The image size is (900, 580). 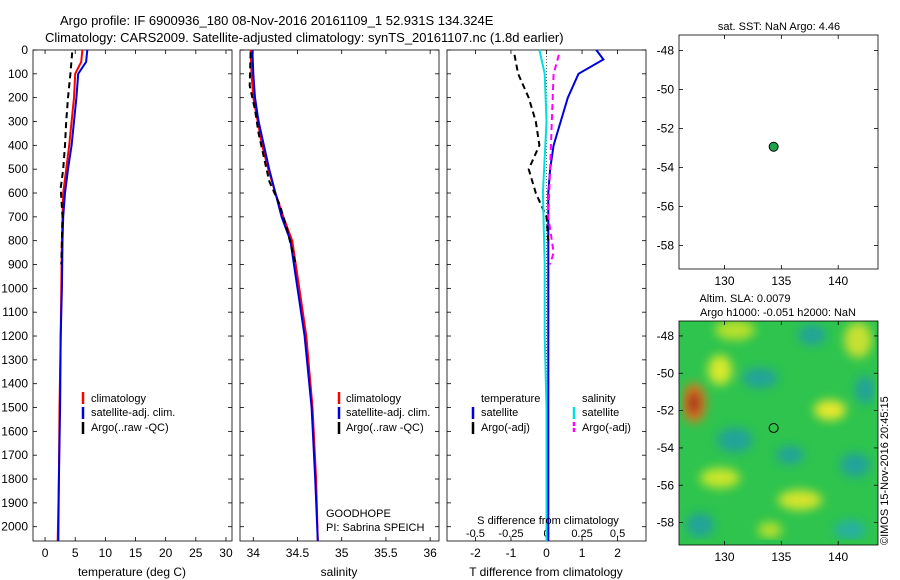 I want to click on y-tick-label: 900, so click(x=18, y=265).